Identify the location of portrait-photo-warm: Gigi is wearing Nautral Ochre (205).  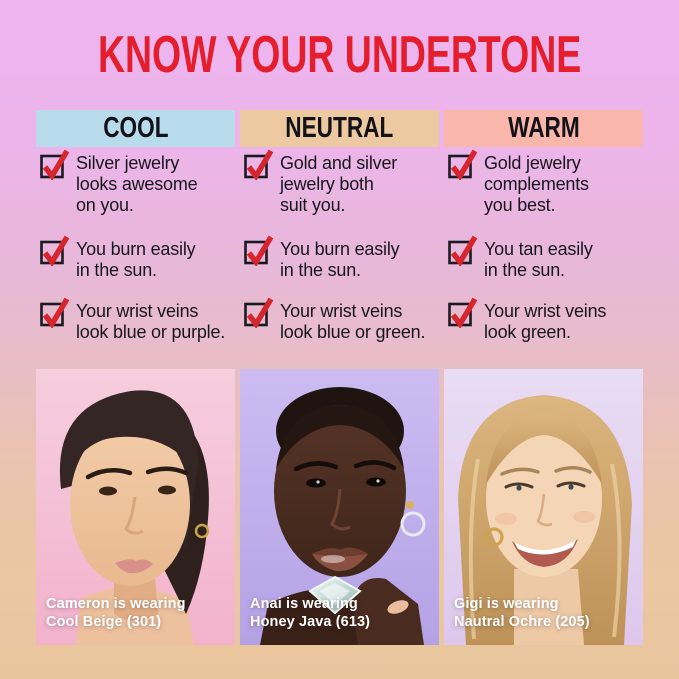
(543, 507).